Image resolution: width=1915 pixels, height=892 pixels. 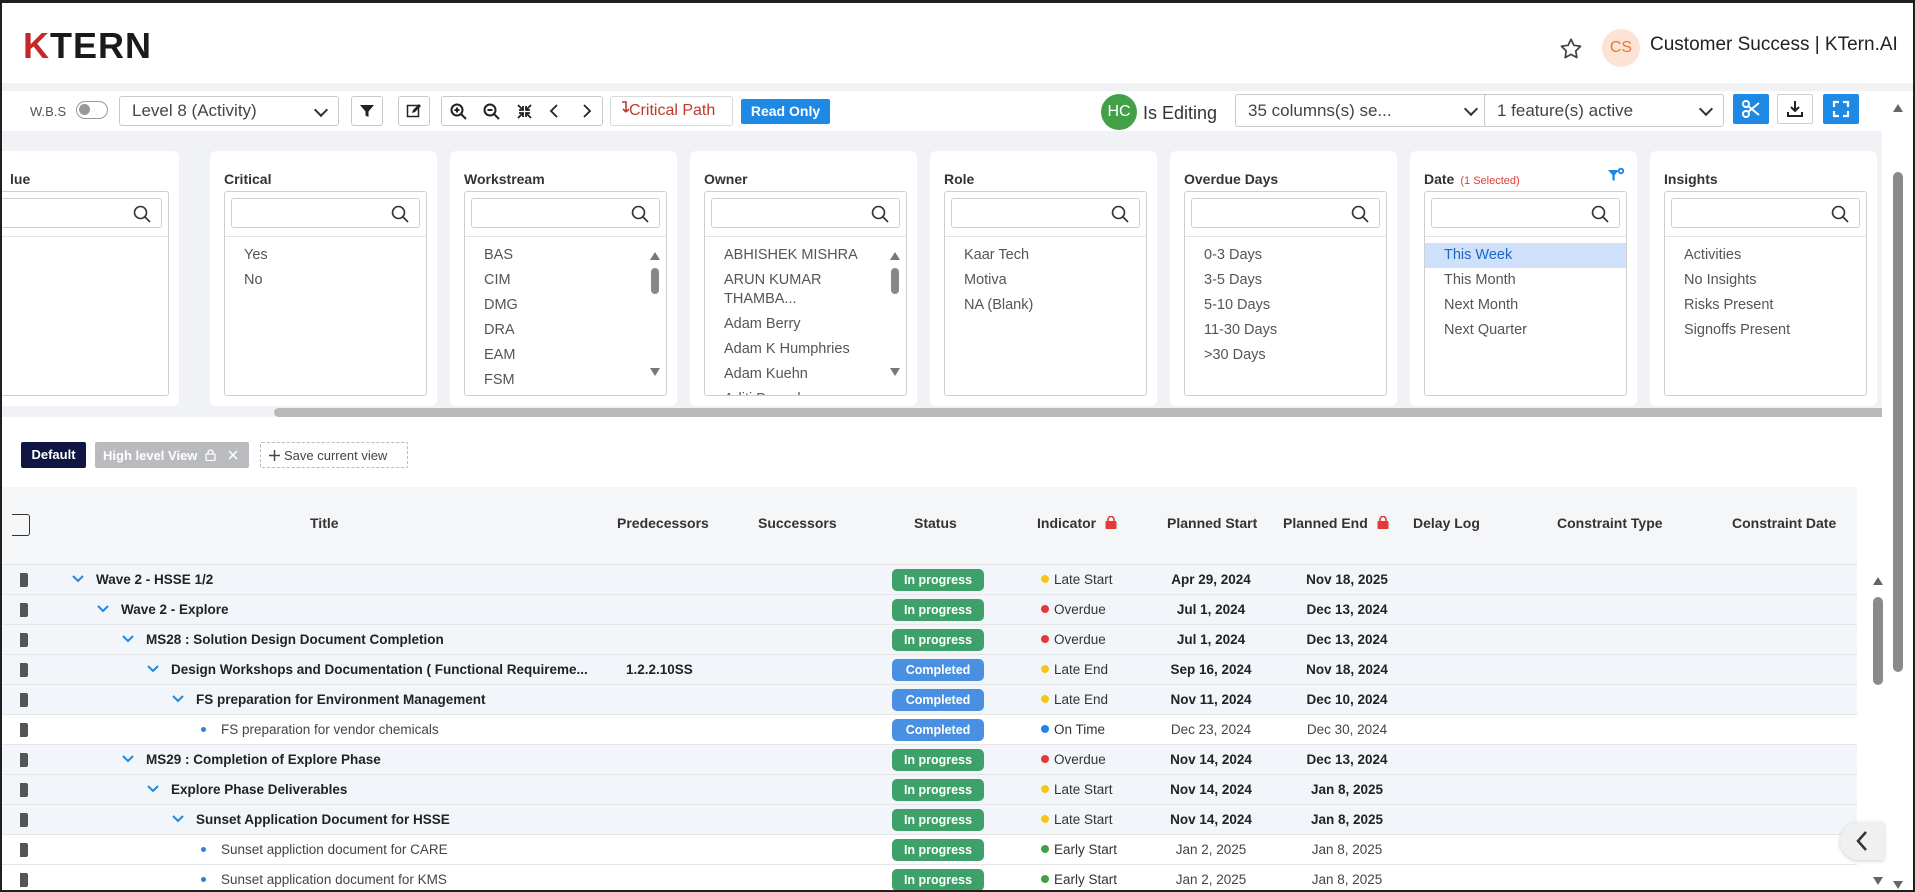 What do you see at coordinates (92, 110) in the screenshot?
I see `wbs-toggle` at bounding box center [92, 110].